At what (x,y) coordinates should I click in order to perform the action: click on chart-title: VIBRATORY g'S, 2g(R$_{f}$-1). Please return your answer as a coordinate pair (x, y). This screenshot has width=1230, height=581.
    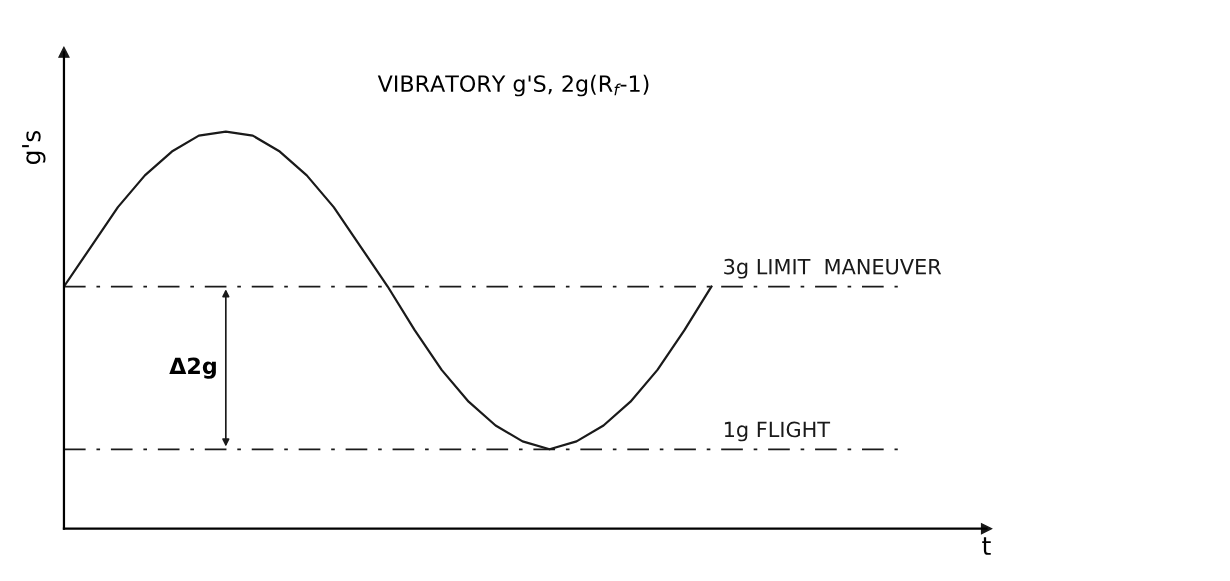
    Looking at the image, I should click on (513, 85).